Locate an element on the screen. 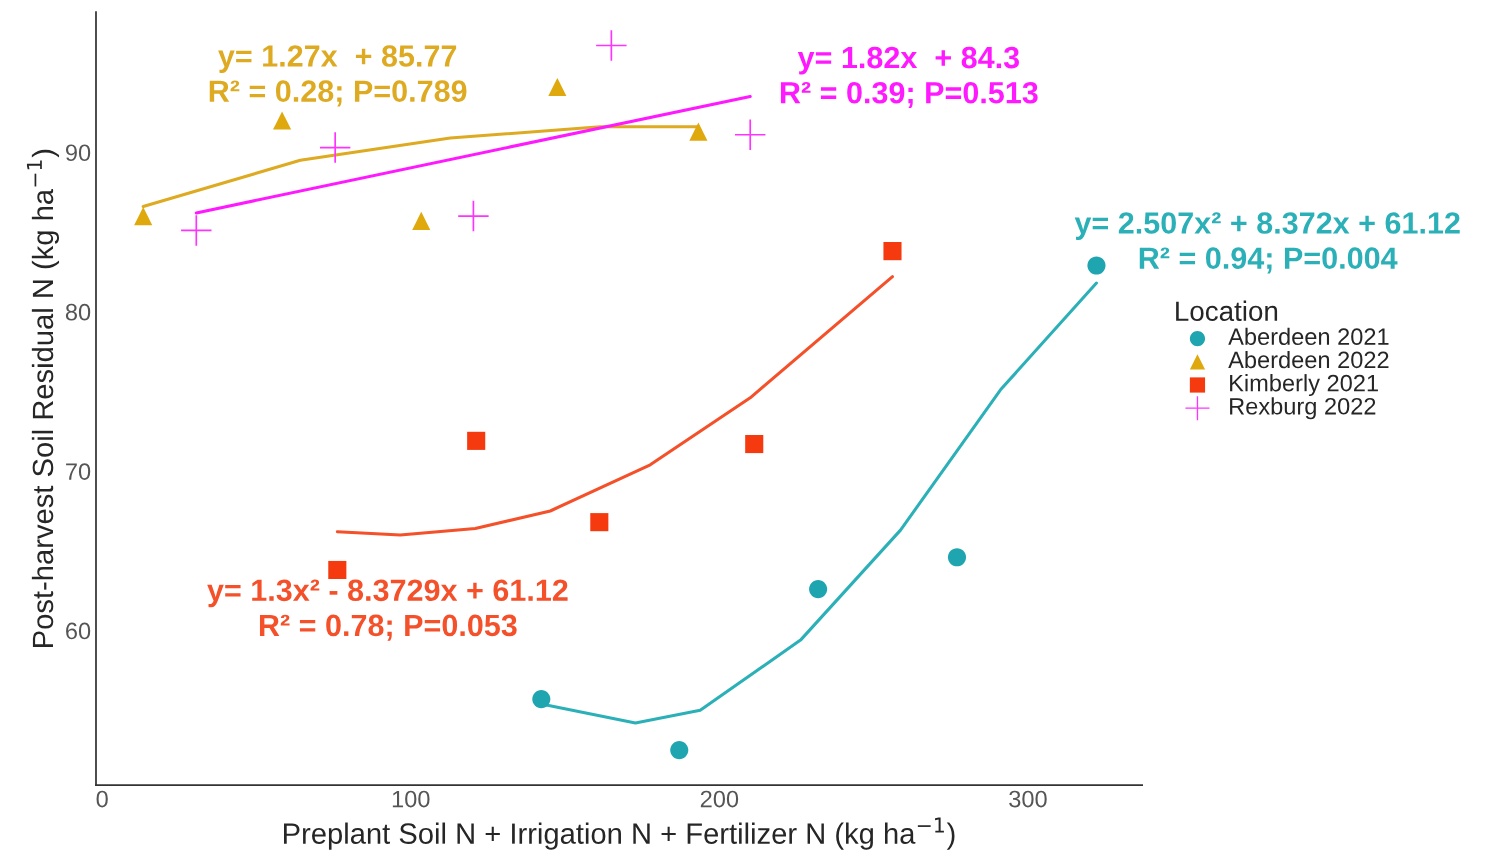  legend-title: Location is located at coordinates (1227, 311).